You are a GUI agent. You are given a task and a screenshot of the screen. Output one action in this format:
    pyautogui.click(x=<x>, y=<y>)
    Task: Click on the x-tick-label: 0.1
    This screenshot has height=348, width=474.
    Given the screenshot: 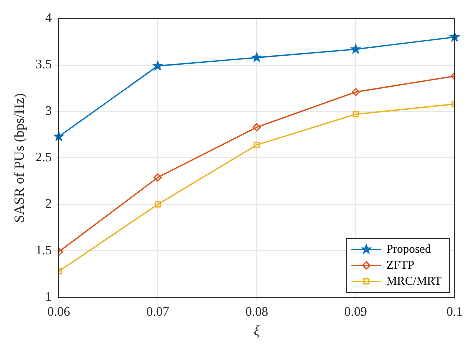 What is the action you would take?
    pyautogui.click(x=454, y=311)
    